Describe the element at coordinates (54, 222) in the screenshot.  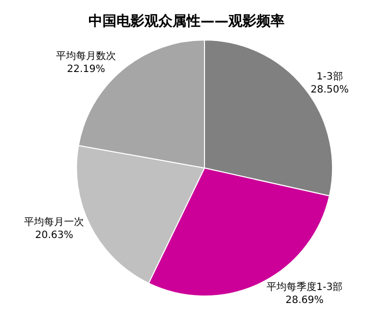
I see `slice-label: 平均每月一次` at that location.